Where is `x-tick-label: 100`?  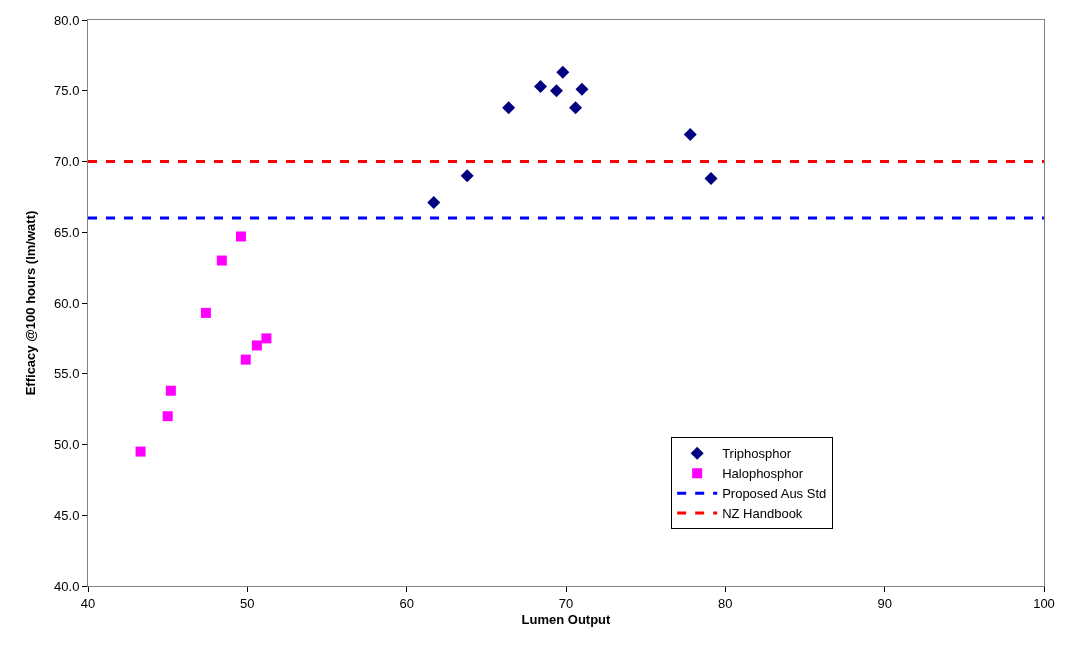
x-tick-label: 100 is located at coordinates (1044, 603).